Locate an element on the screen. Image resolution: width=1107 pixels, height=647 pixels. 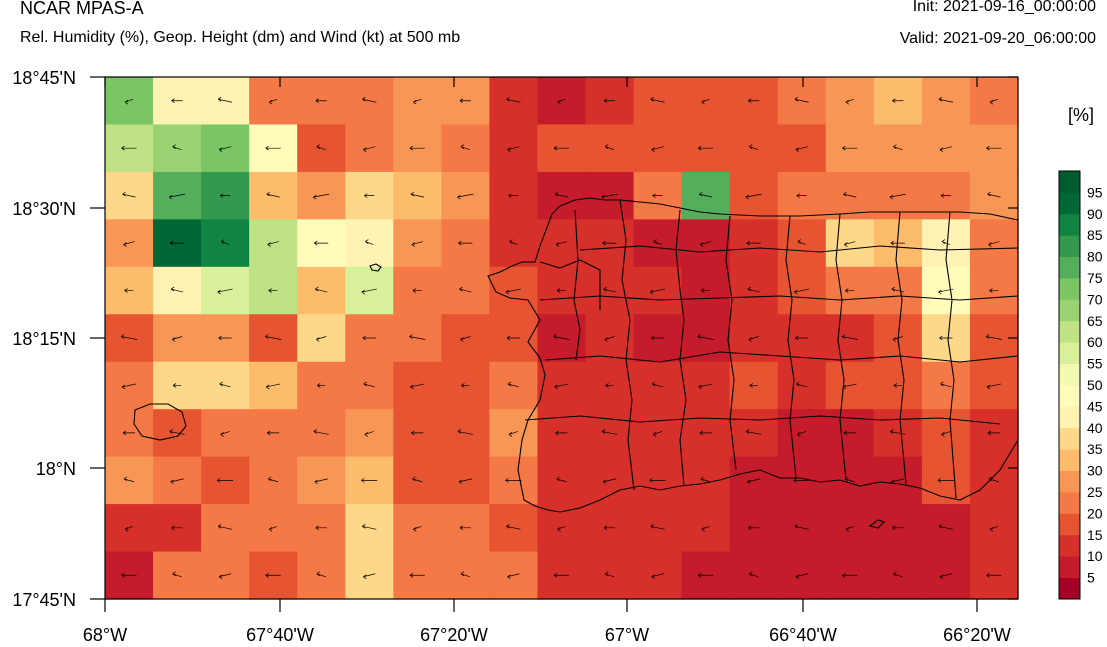
colorbar-label: 15 is located at coordinates (1095, 535).